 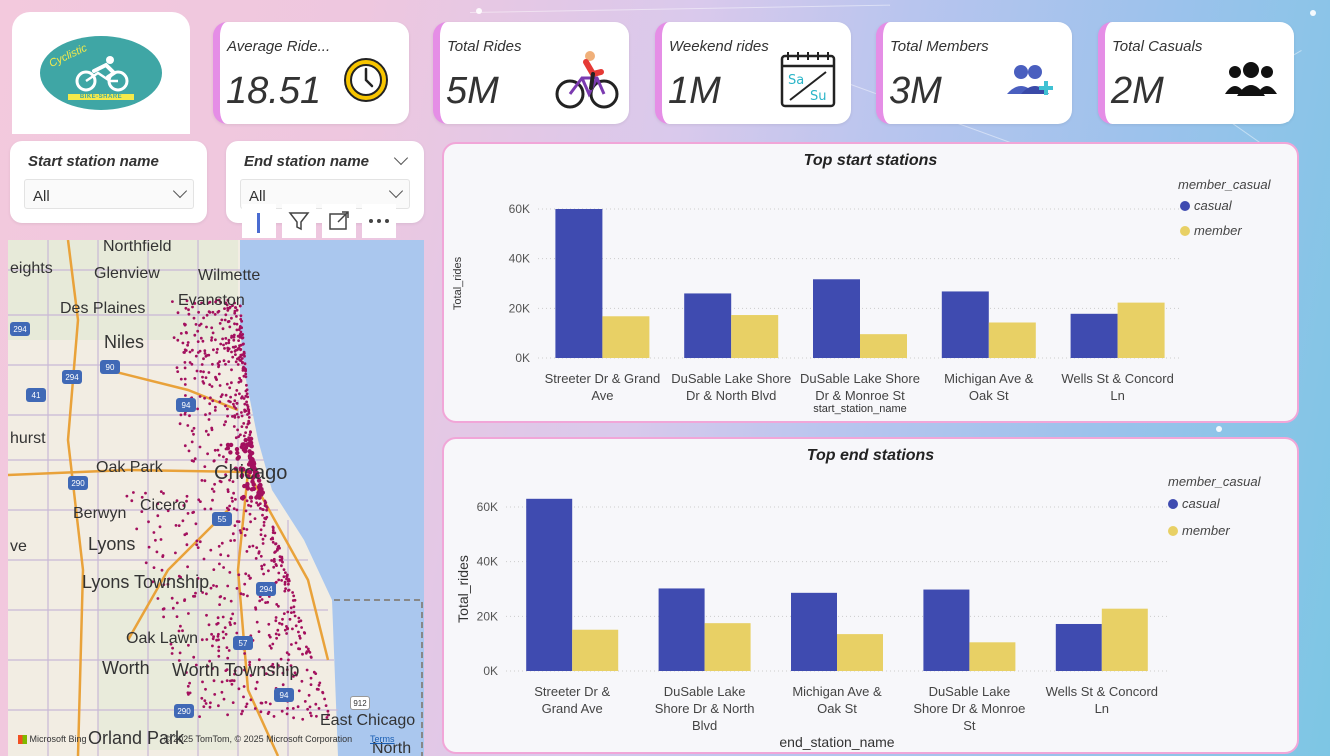 I want to click on map-label: Lyons Township, so click(x=146, y=582).